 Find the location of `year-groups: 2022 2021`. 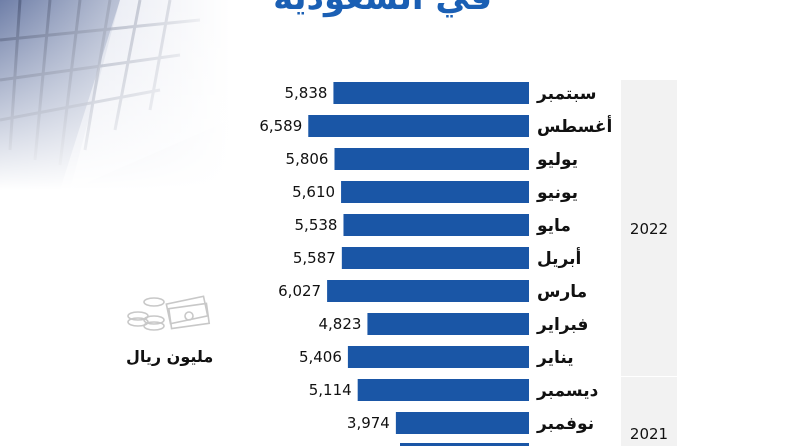

year-groups: 2022 2021 is located at coordinates (649, 263).